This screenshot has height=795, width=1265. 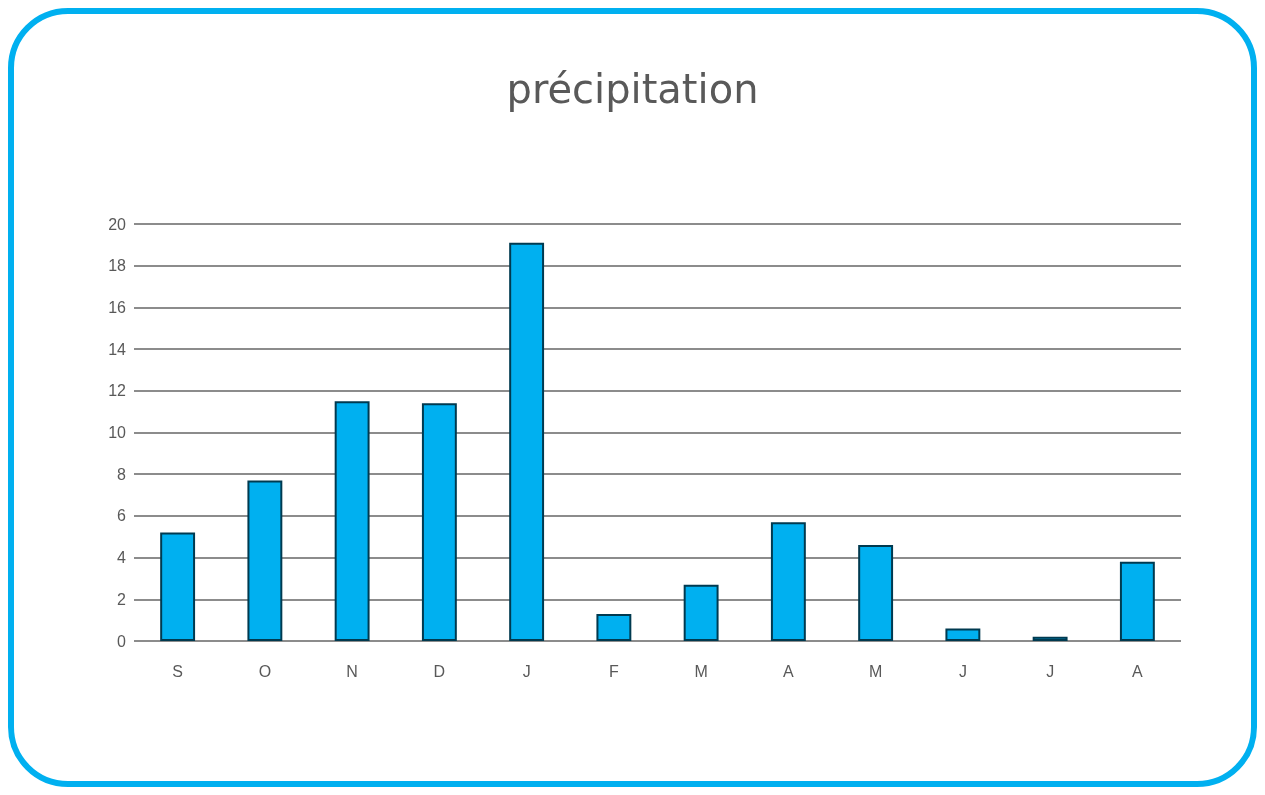 I want to click on chart-title: précipitation, so click(x=632, y=89).